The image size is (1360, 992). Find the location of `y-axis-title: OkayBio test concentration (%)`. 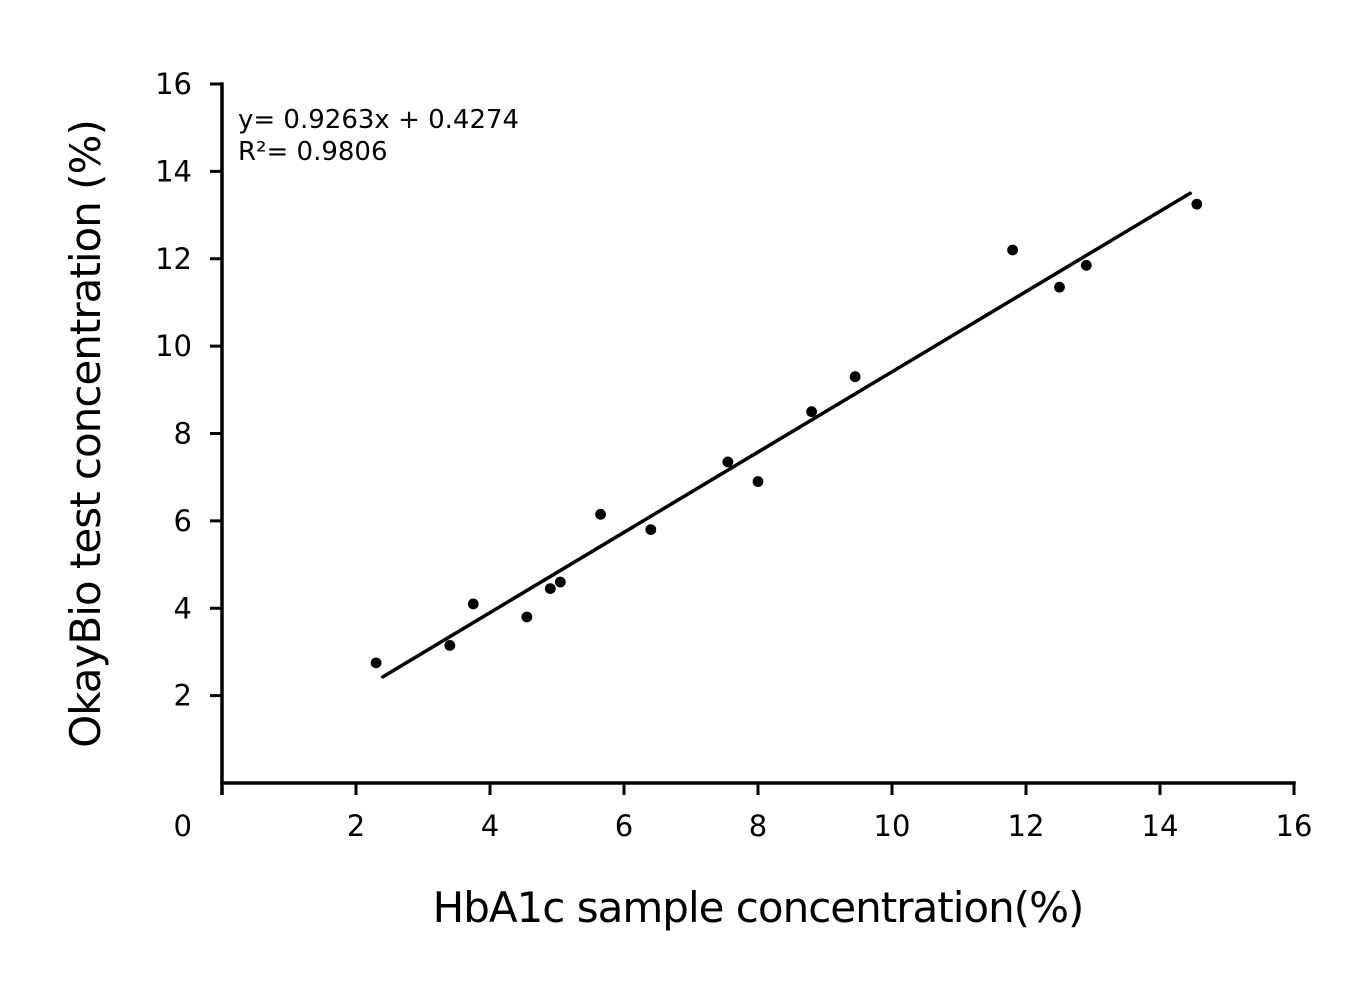

y-axis-title: OkayBio test concentration (%) is located at coordinates (85, 434).